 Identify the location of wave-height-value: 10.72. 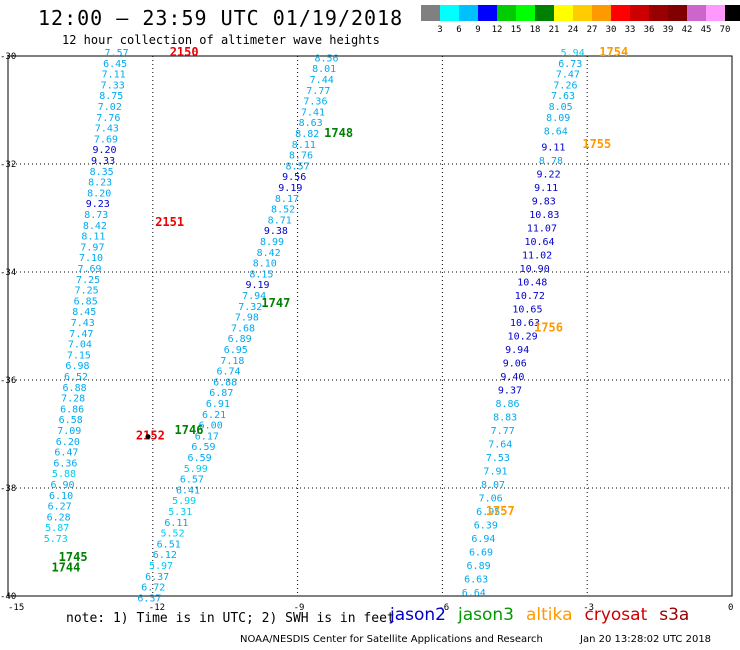
(530, 296).